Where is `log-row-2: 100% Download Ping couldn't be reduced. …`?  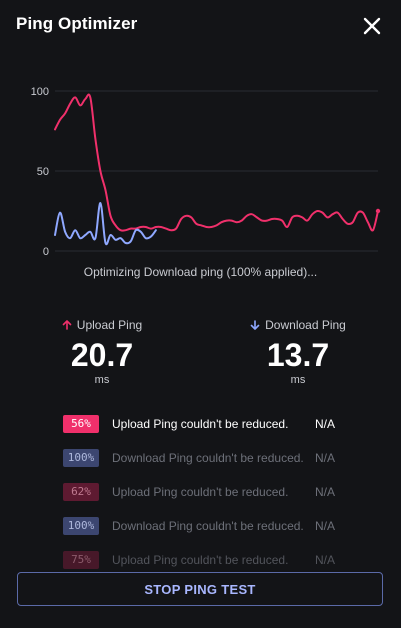
log-row-2: 100% Download Ping couldn't be reduced. … is located at coordinates (223, 458).